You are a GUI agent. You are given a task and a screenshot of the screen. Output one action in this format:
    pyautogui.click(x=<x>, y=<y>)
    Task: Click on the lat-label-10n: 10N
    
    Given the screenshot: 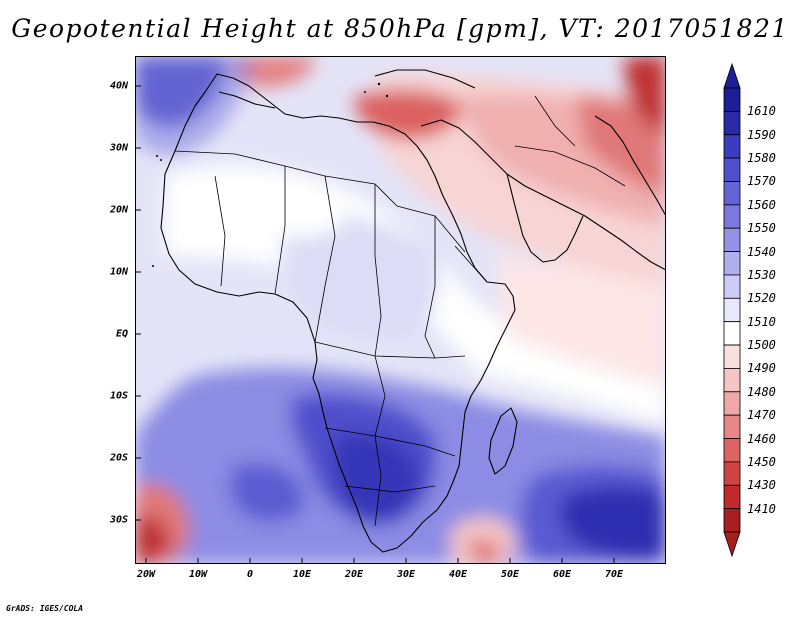 What is the action you would take?
    pyautogui.click(x=118, y=272)
    